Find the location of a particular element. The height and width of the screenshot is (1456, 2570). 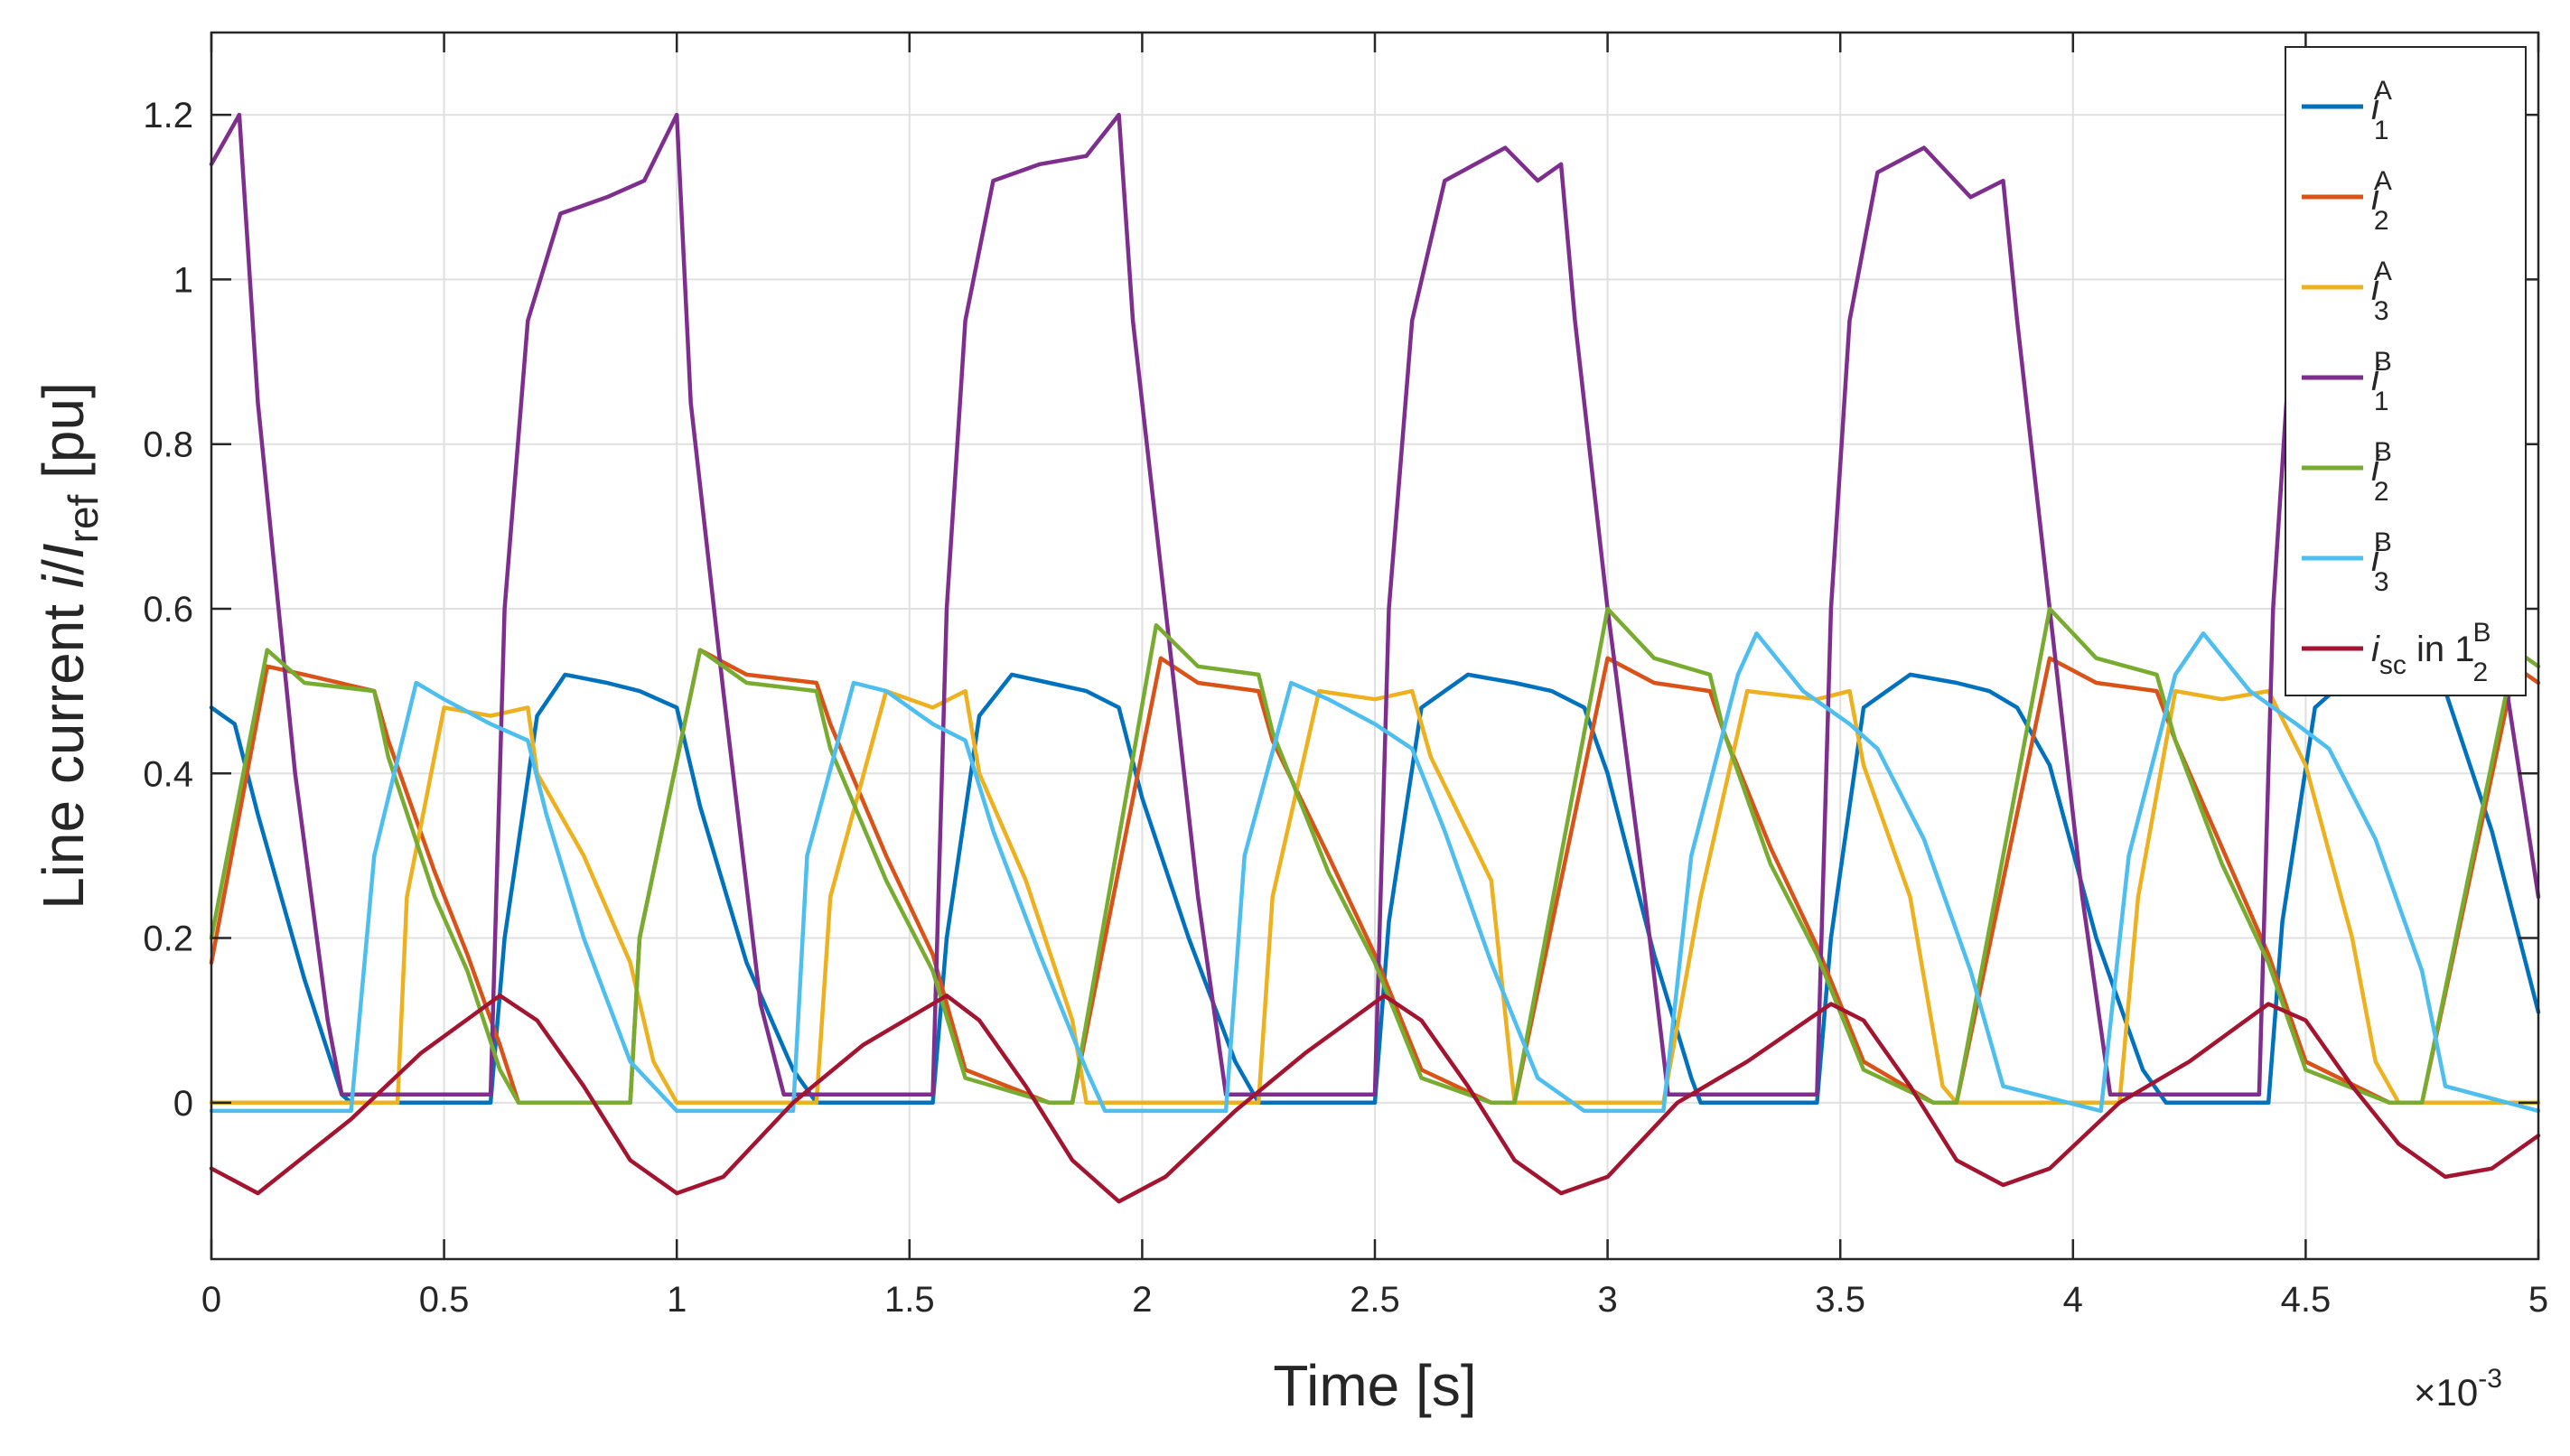

legend-entry-i3B: iB 3 is located at coordinates (2347, 562).